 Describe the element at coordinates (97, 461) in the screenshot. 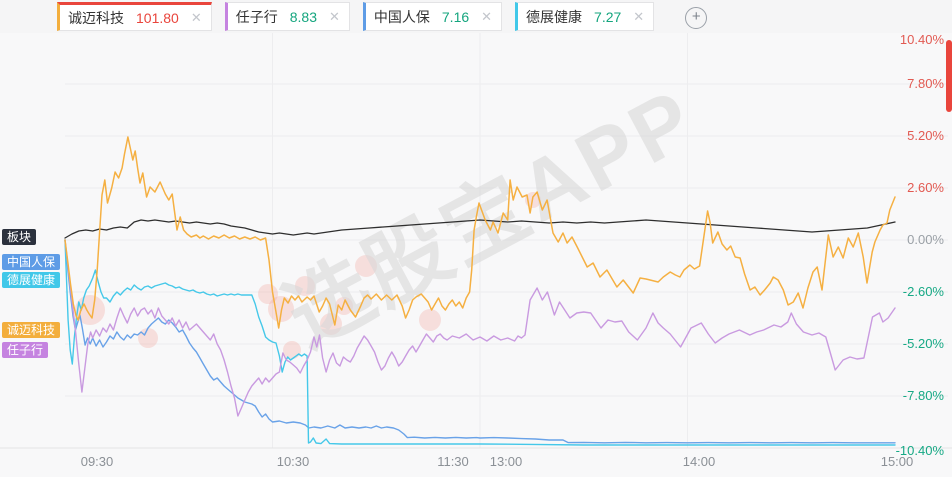

I see `x-tick-label: 09:30` at that location.